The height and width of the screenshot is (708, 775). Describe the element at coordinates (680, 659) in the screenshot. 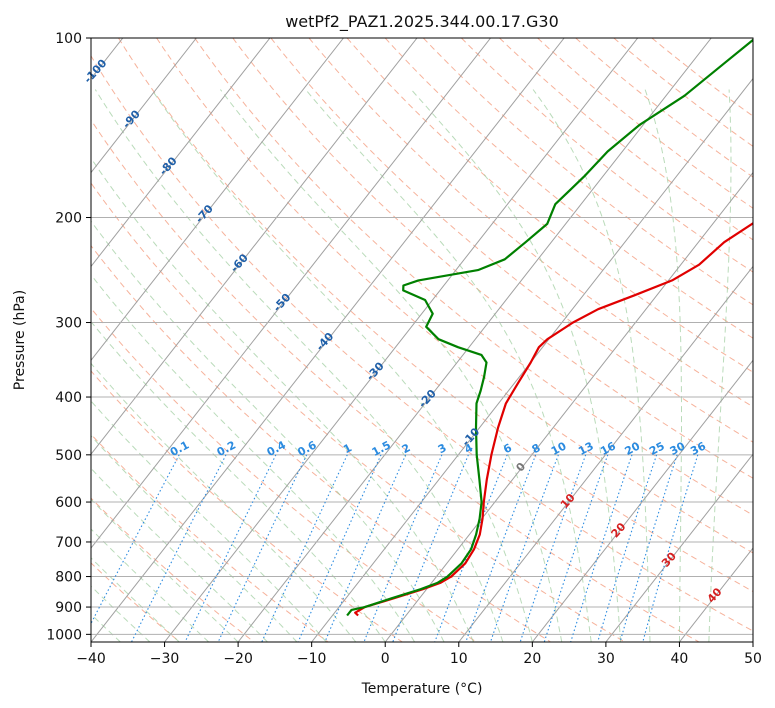

I see `x-tick-label: 40` at that location.